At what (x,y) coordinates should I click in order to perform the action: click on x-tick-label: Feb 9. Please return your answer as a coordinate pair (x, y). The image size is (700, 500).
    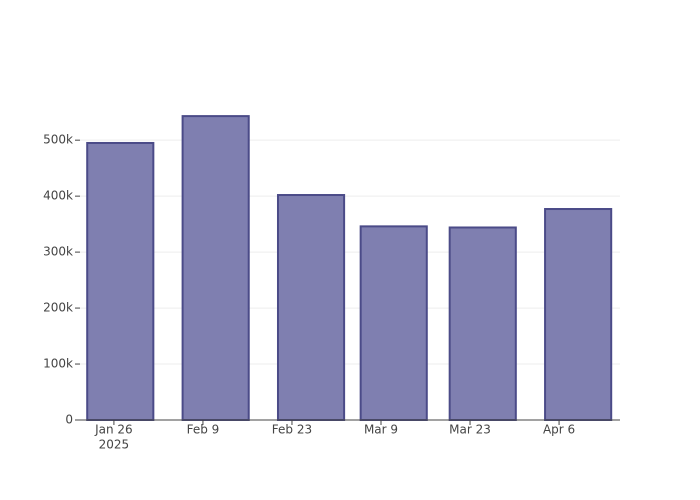
    Looking at the image, I should click on (203, 430).